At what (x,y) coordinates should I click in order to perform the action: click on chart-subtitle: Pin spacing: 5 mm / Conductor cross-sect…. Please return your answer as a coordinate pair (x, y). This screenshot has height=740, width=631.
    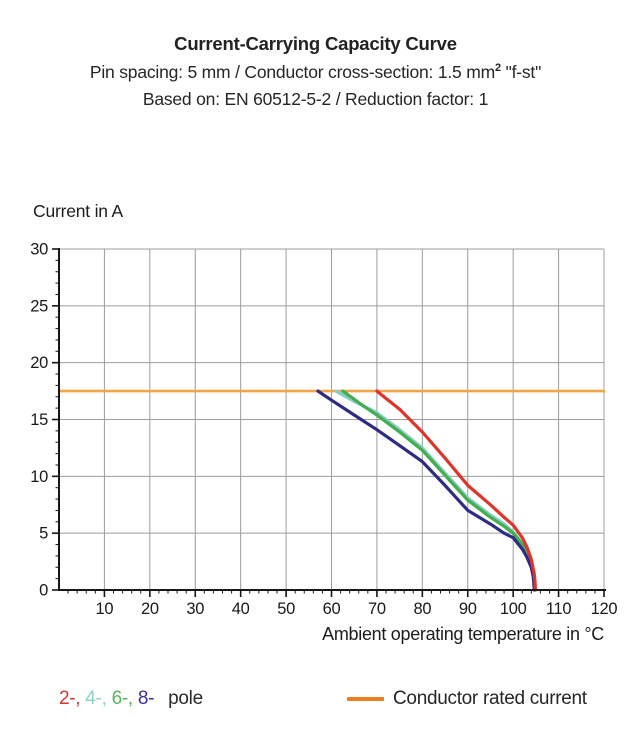
    Looking at the image, I should click on (315, 72).